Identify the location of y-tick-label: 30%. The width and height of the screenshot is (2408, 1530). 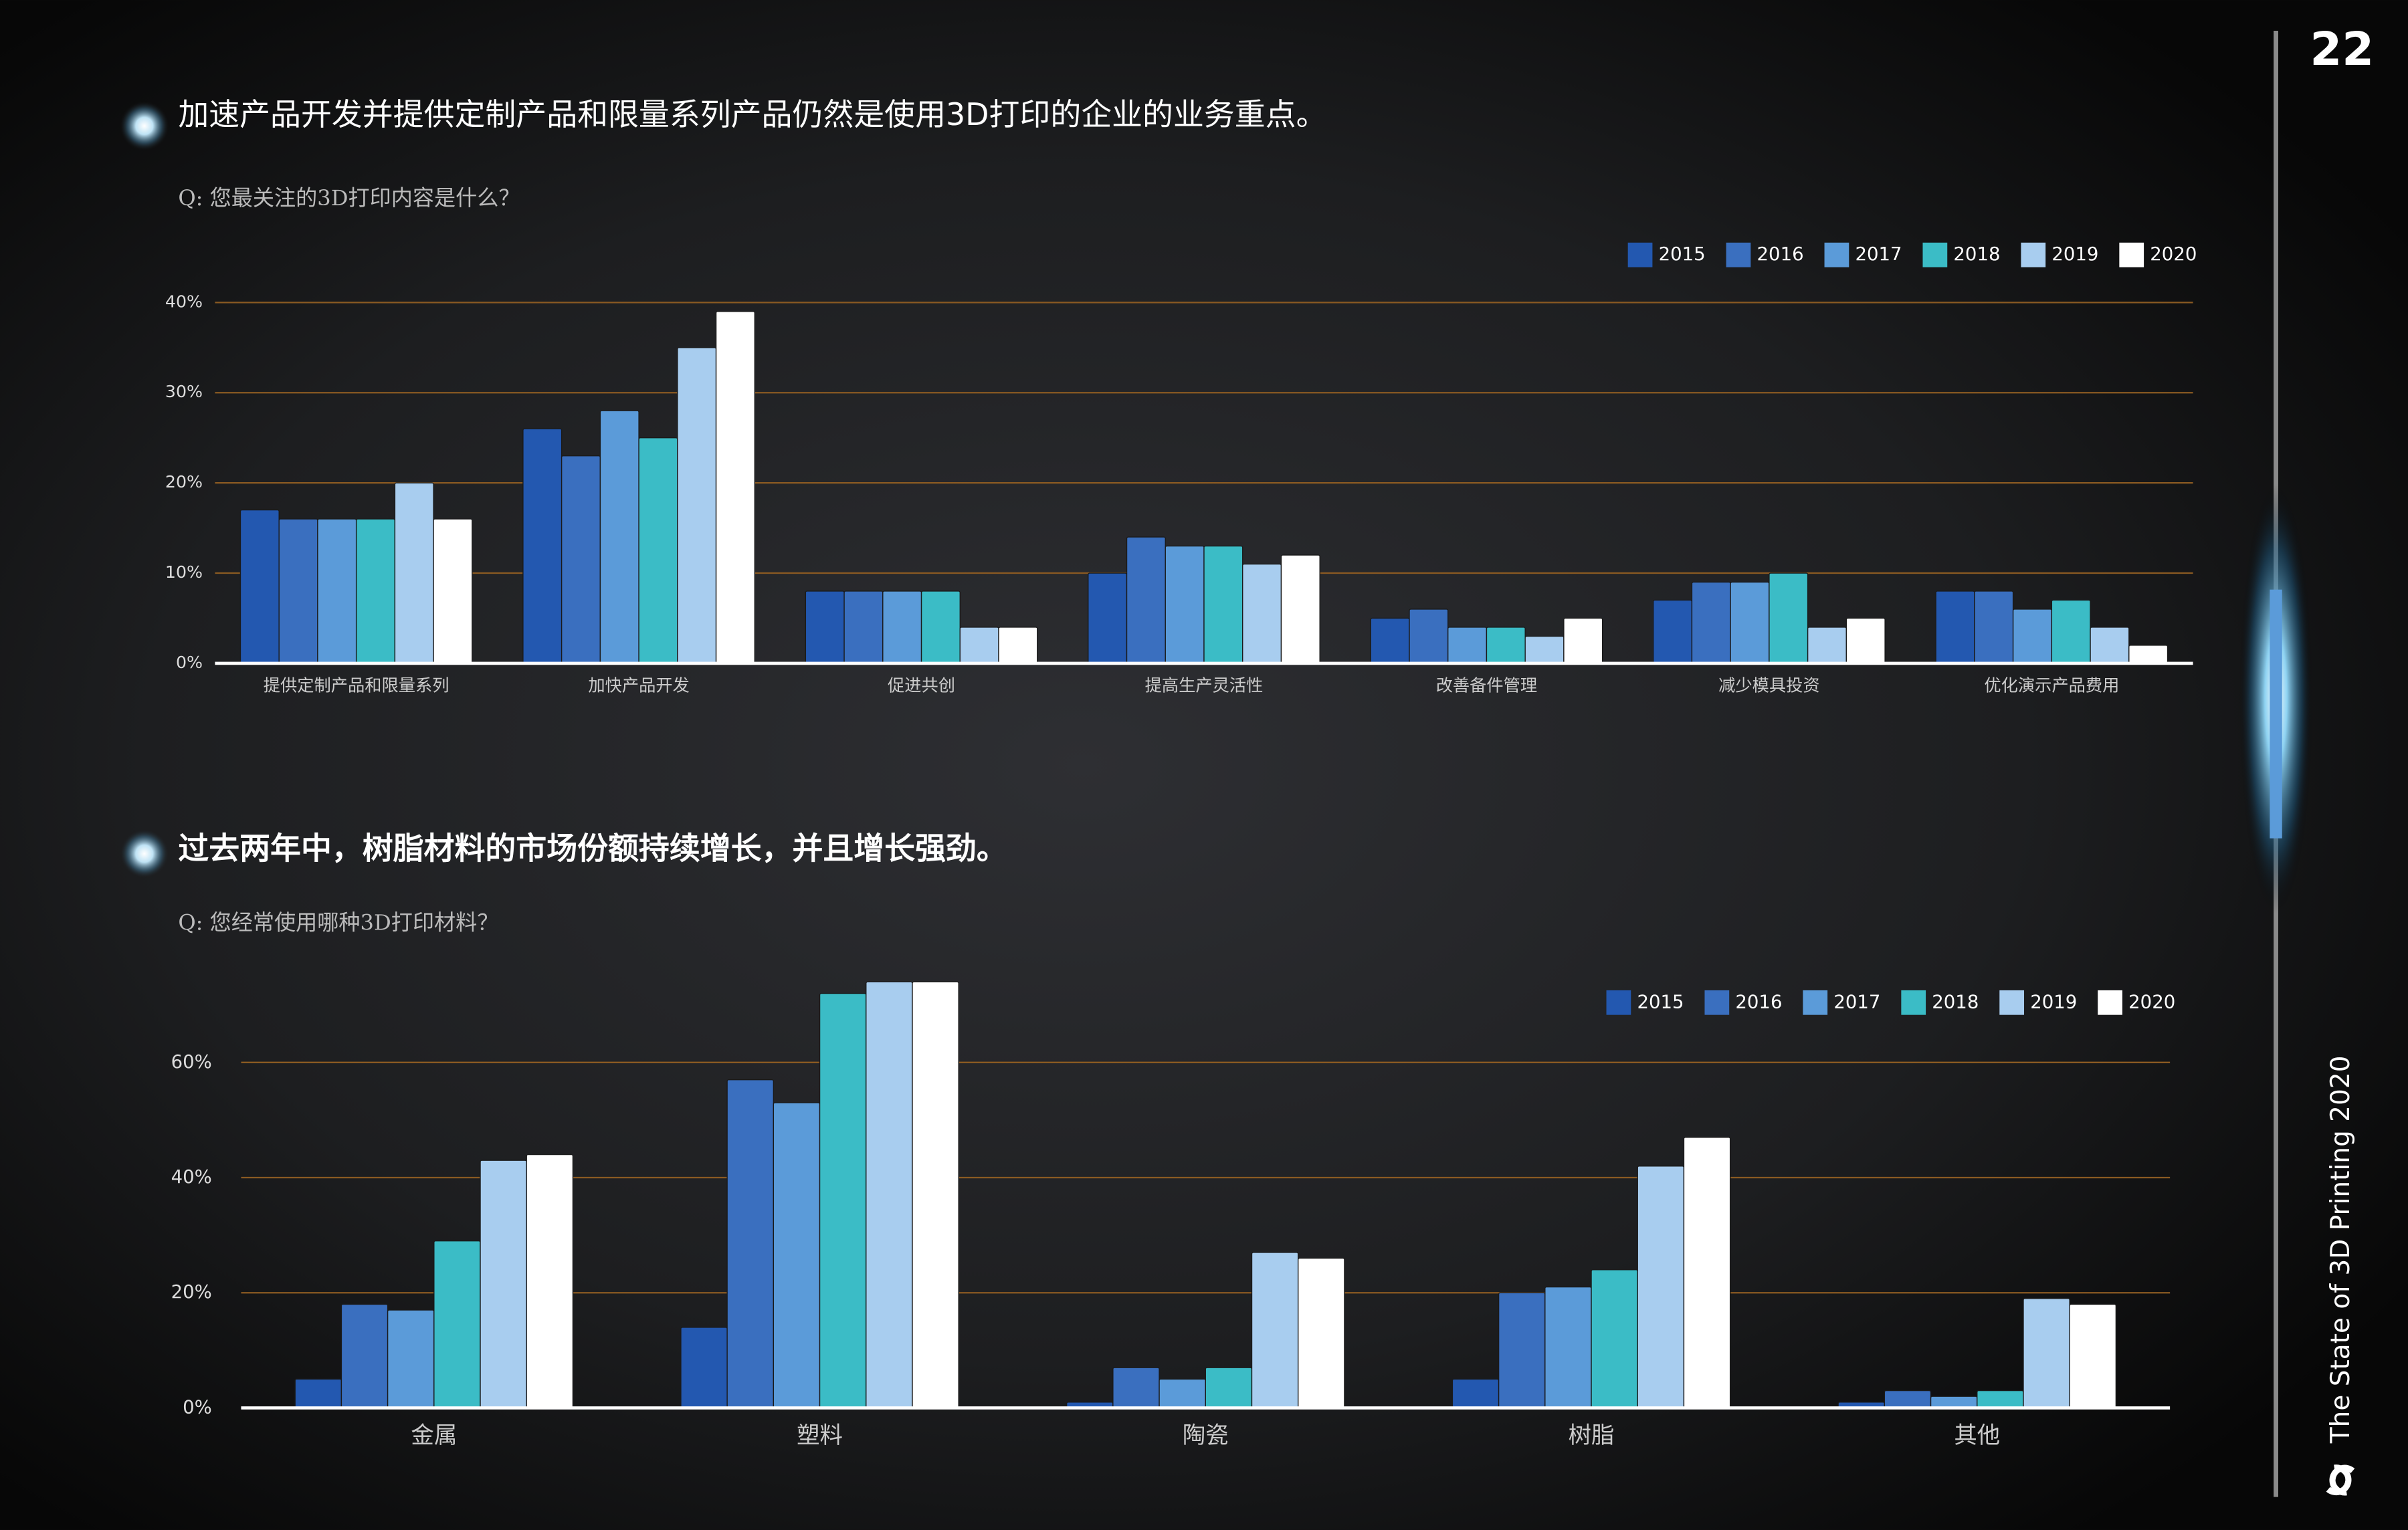
(184, 392).